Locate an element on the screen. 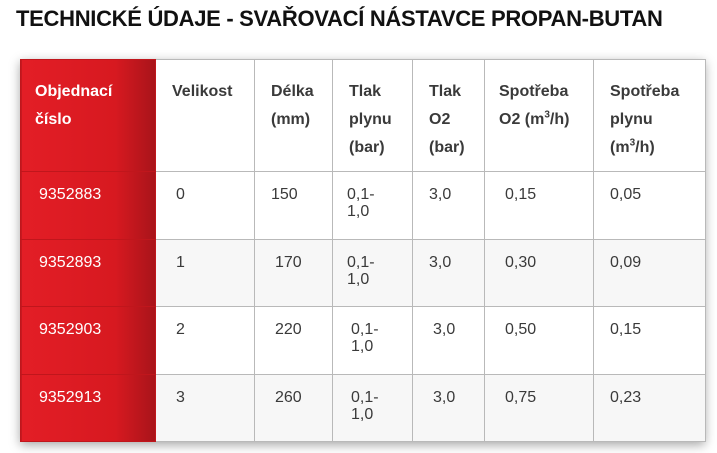 The height and width of the screenshot is (453, 717). cell-length: 170 is located at coordinates (293, 272).